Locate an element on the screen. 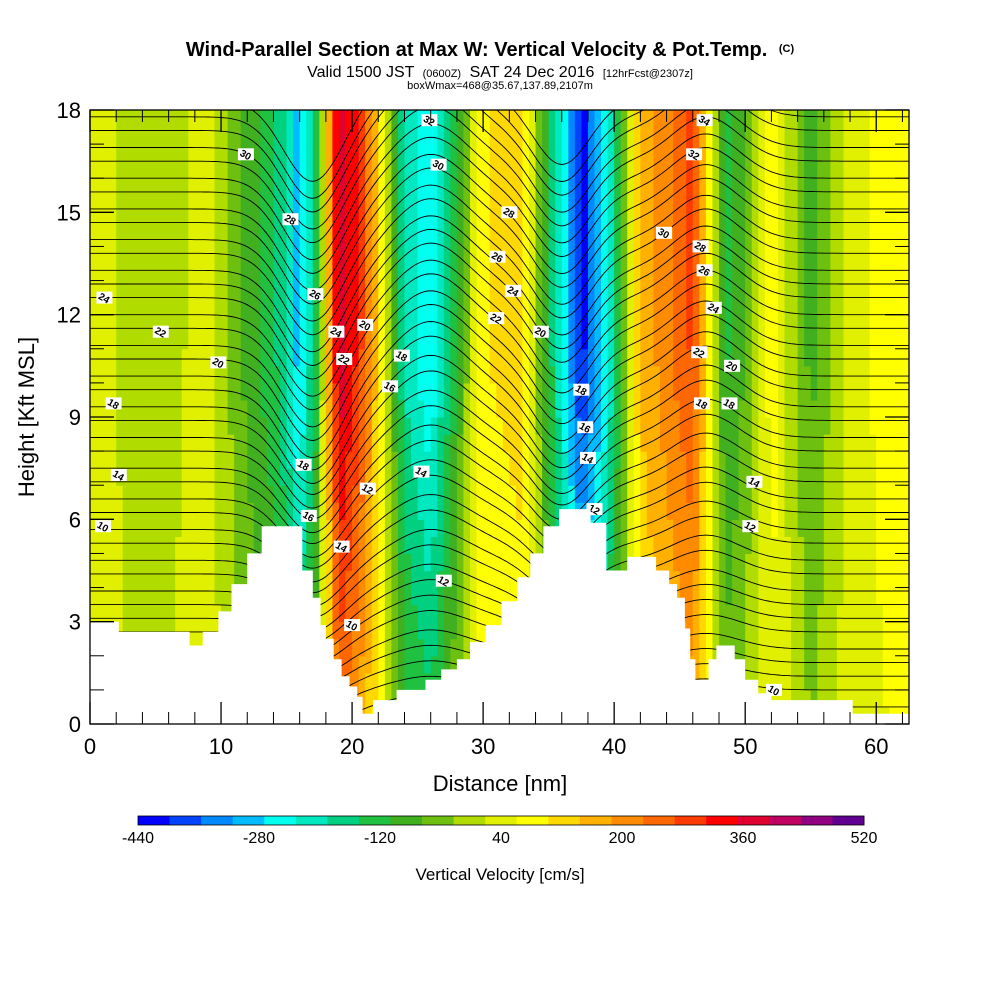 The width and height of the screenshot is (1000, 1000). contour-label-bg is located at coordinates (113, 403).